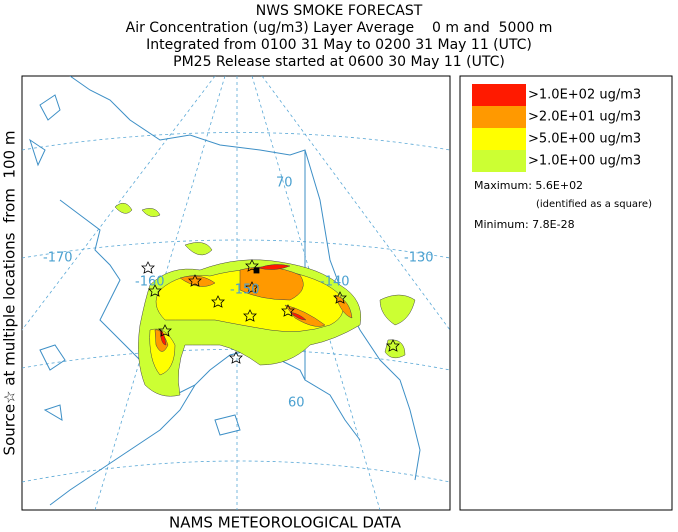  What do you see at coordinates (584, 161) in the screenshot?
I see `legend-label: >1.0E+00 ug/m3` at bounding box center [584, 161].